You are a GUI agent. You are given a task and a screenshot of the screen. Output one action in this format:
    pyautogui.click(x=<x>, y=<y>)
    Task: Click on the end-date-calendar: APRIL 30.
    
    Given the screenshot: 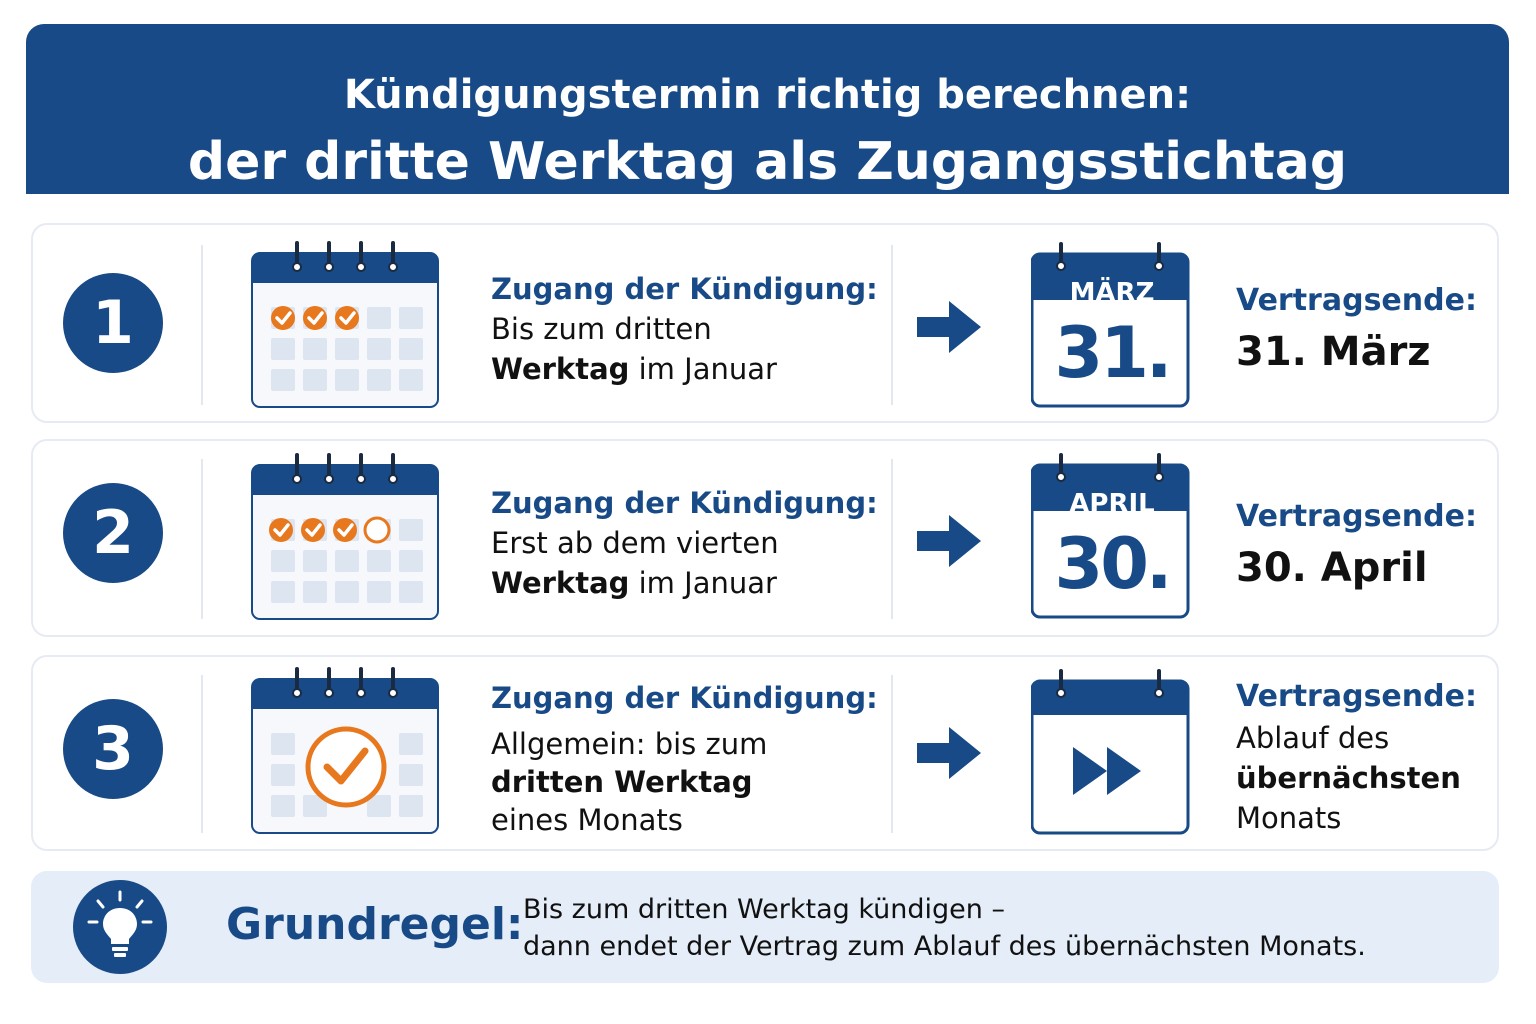 What is the action you would take?
    pyautogui.click(x=1112, y=539)
    